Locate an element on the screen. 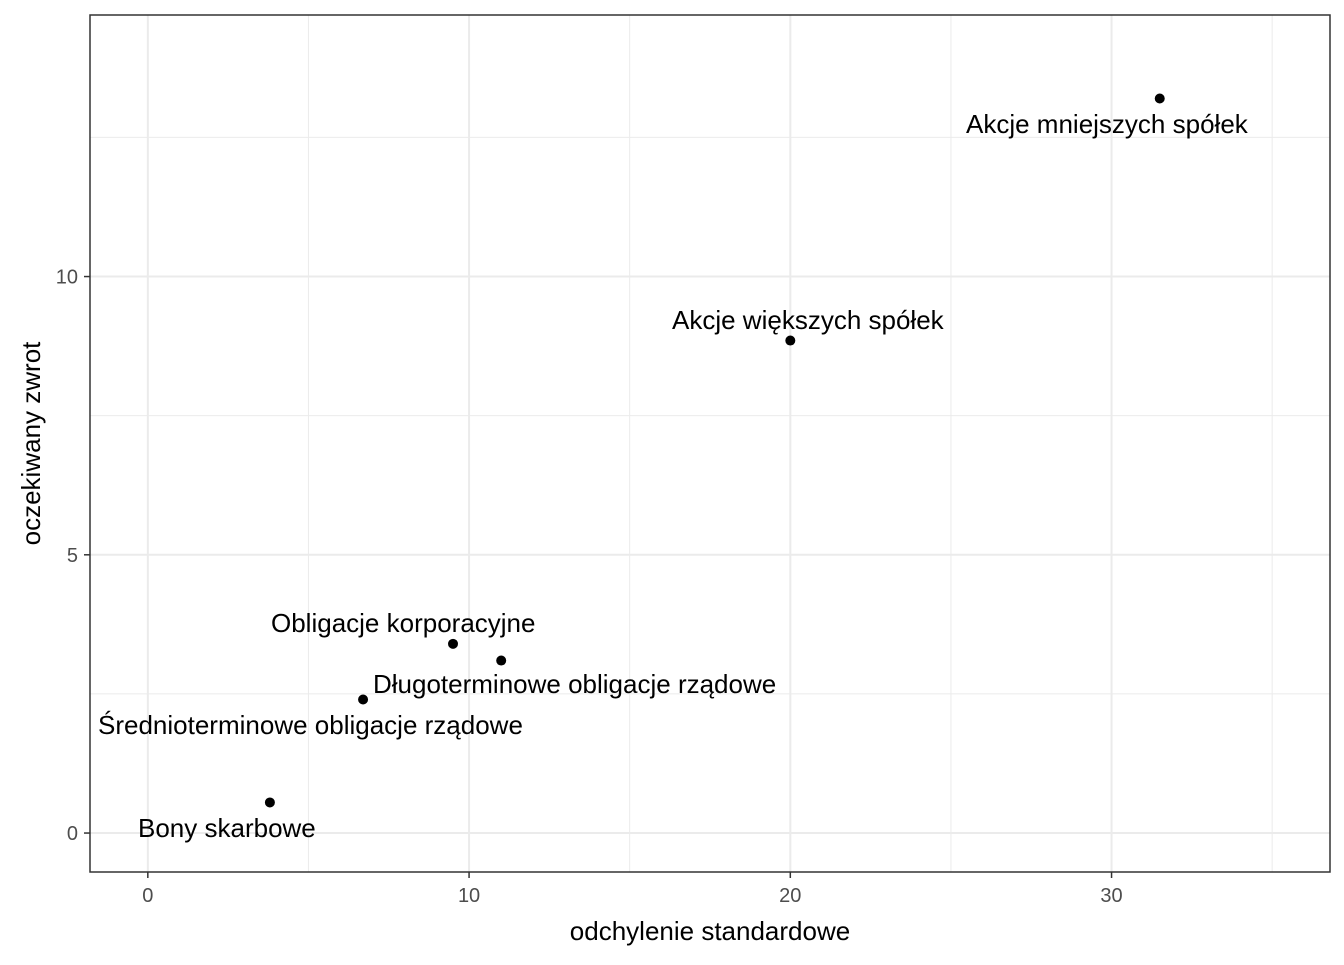  y-tick-label: 10 is located at coordinates (67, 278).